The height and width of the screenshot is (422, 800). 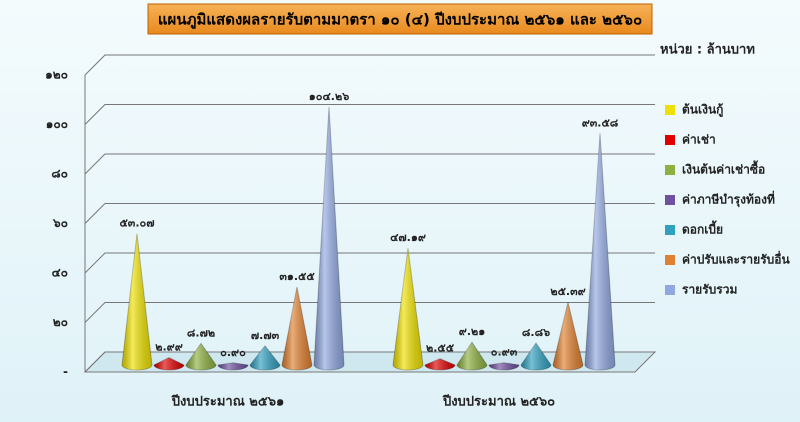 I want to click on unit-label: หน่วย : ล้านบาท, so click(x=707, y=50).